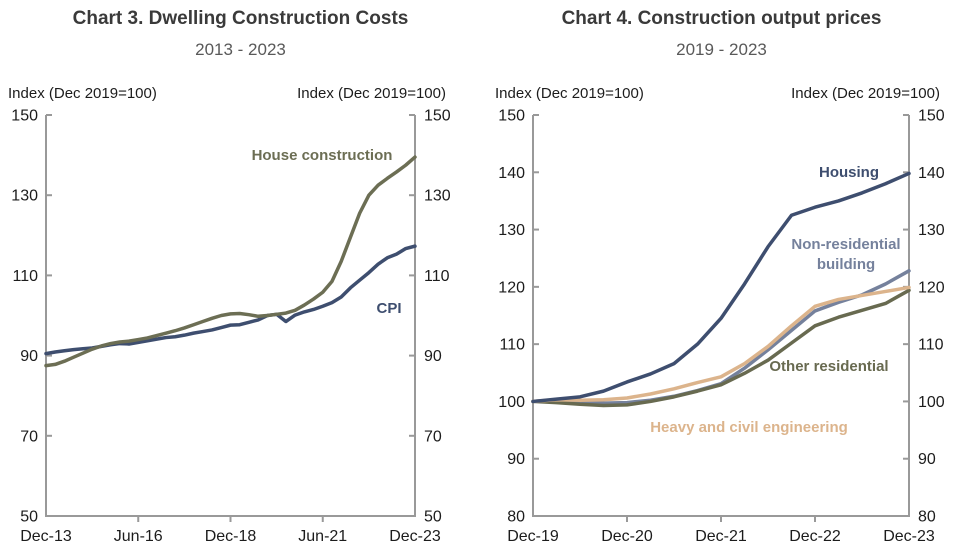 This screenshot has height=556, width=962. What do you see at coordinates (721, 49) in the screenshot?
I see `chart4-subtitle: 2019 - 2023` at bounding box center [721, 49].